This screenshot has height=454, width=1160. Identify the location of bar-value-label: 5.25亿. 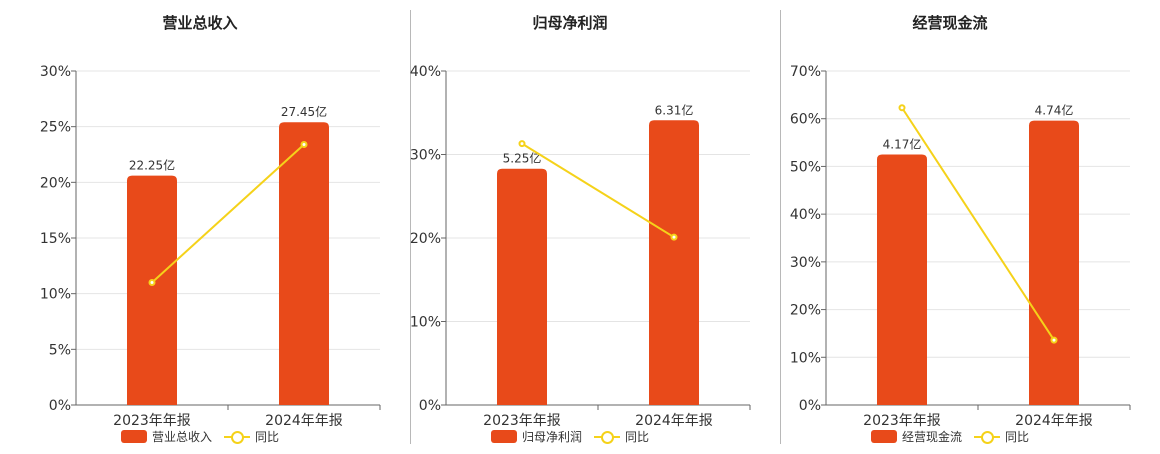
(522, 158).